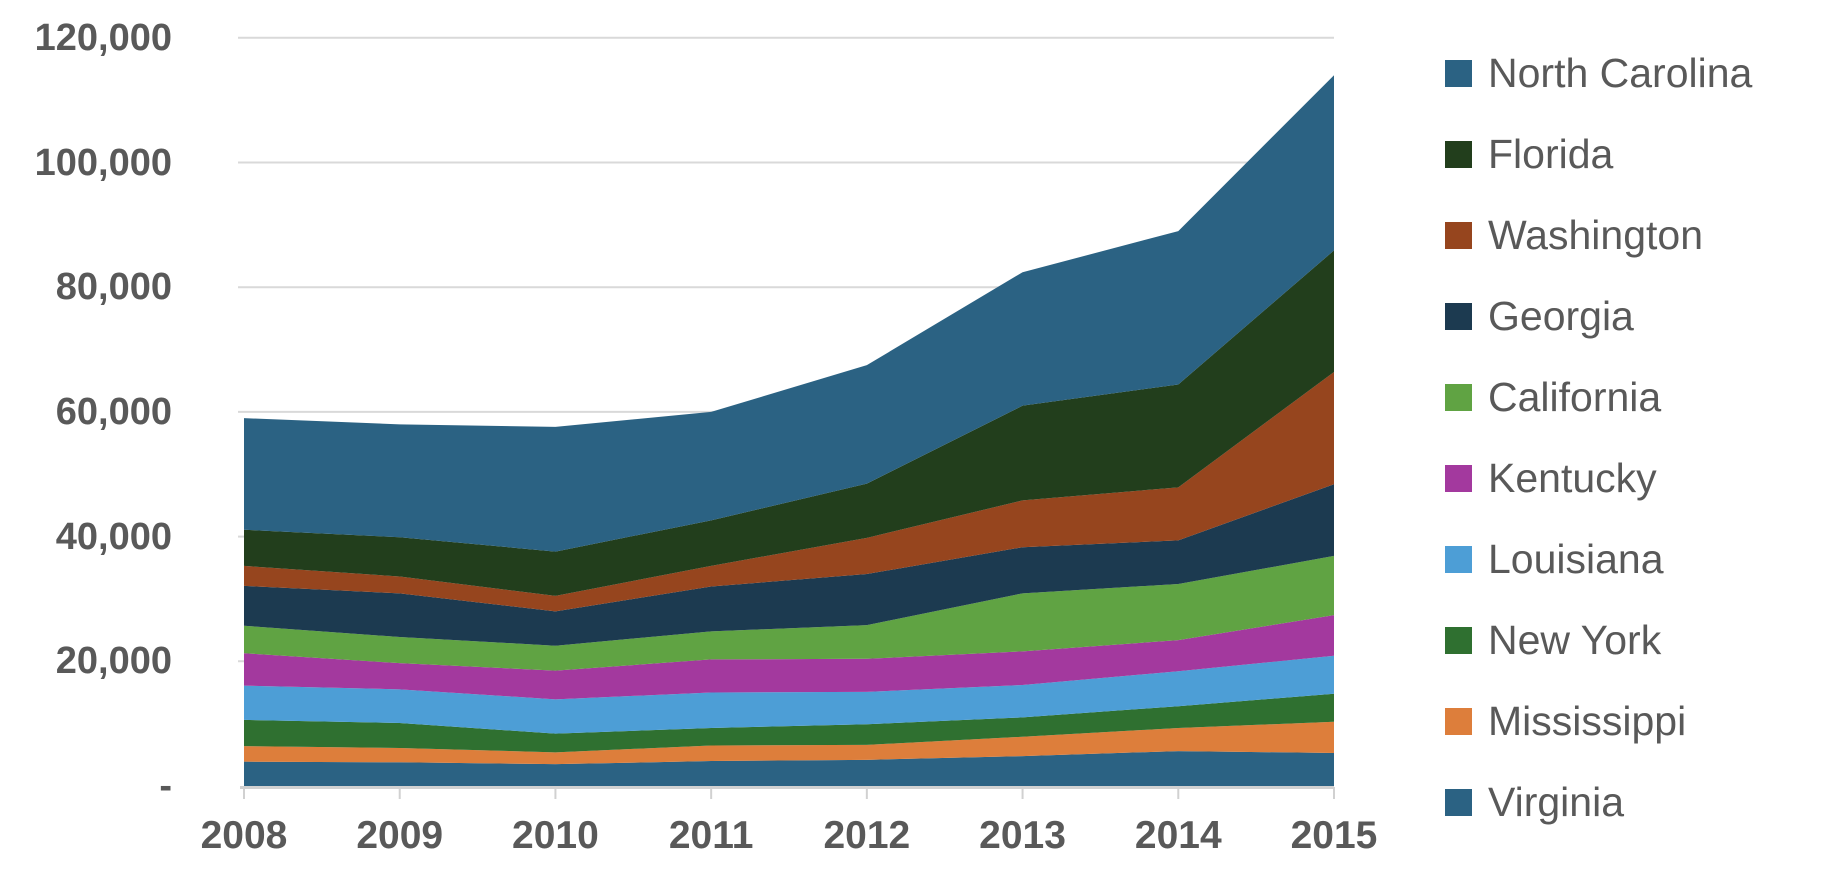  What do you see at coordinates (789, 613) in the screenshot?
I see `area-california` at bounding box center [789, 613].